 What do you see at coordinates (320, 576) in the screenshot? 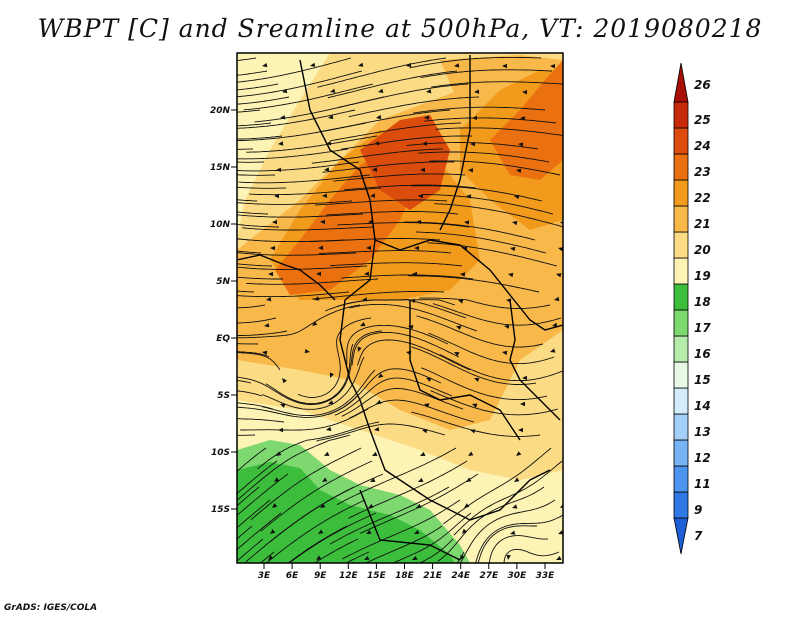
I see `lon-tick-label: 9E` at bounding box center [320, 576].